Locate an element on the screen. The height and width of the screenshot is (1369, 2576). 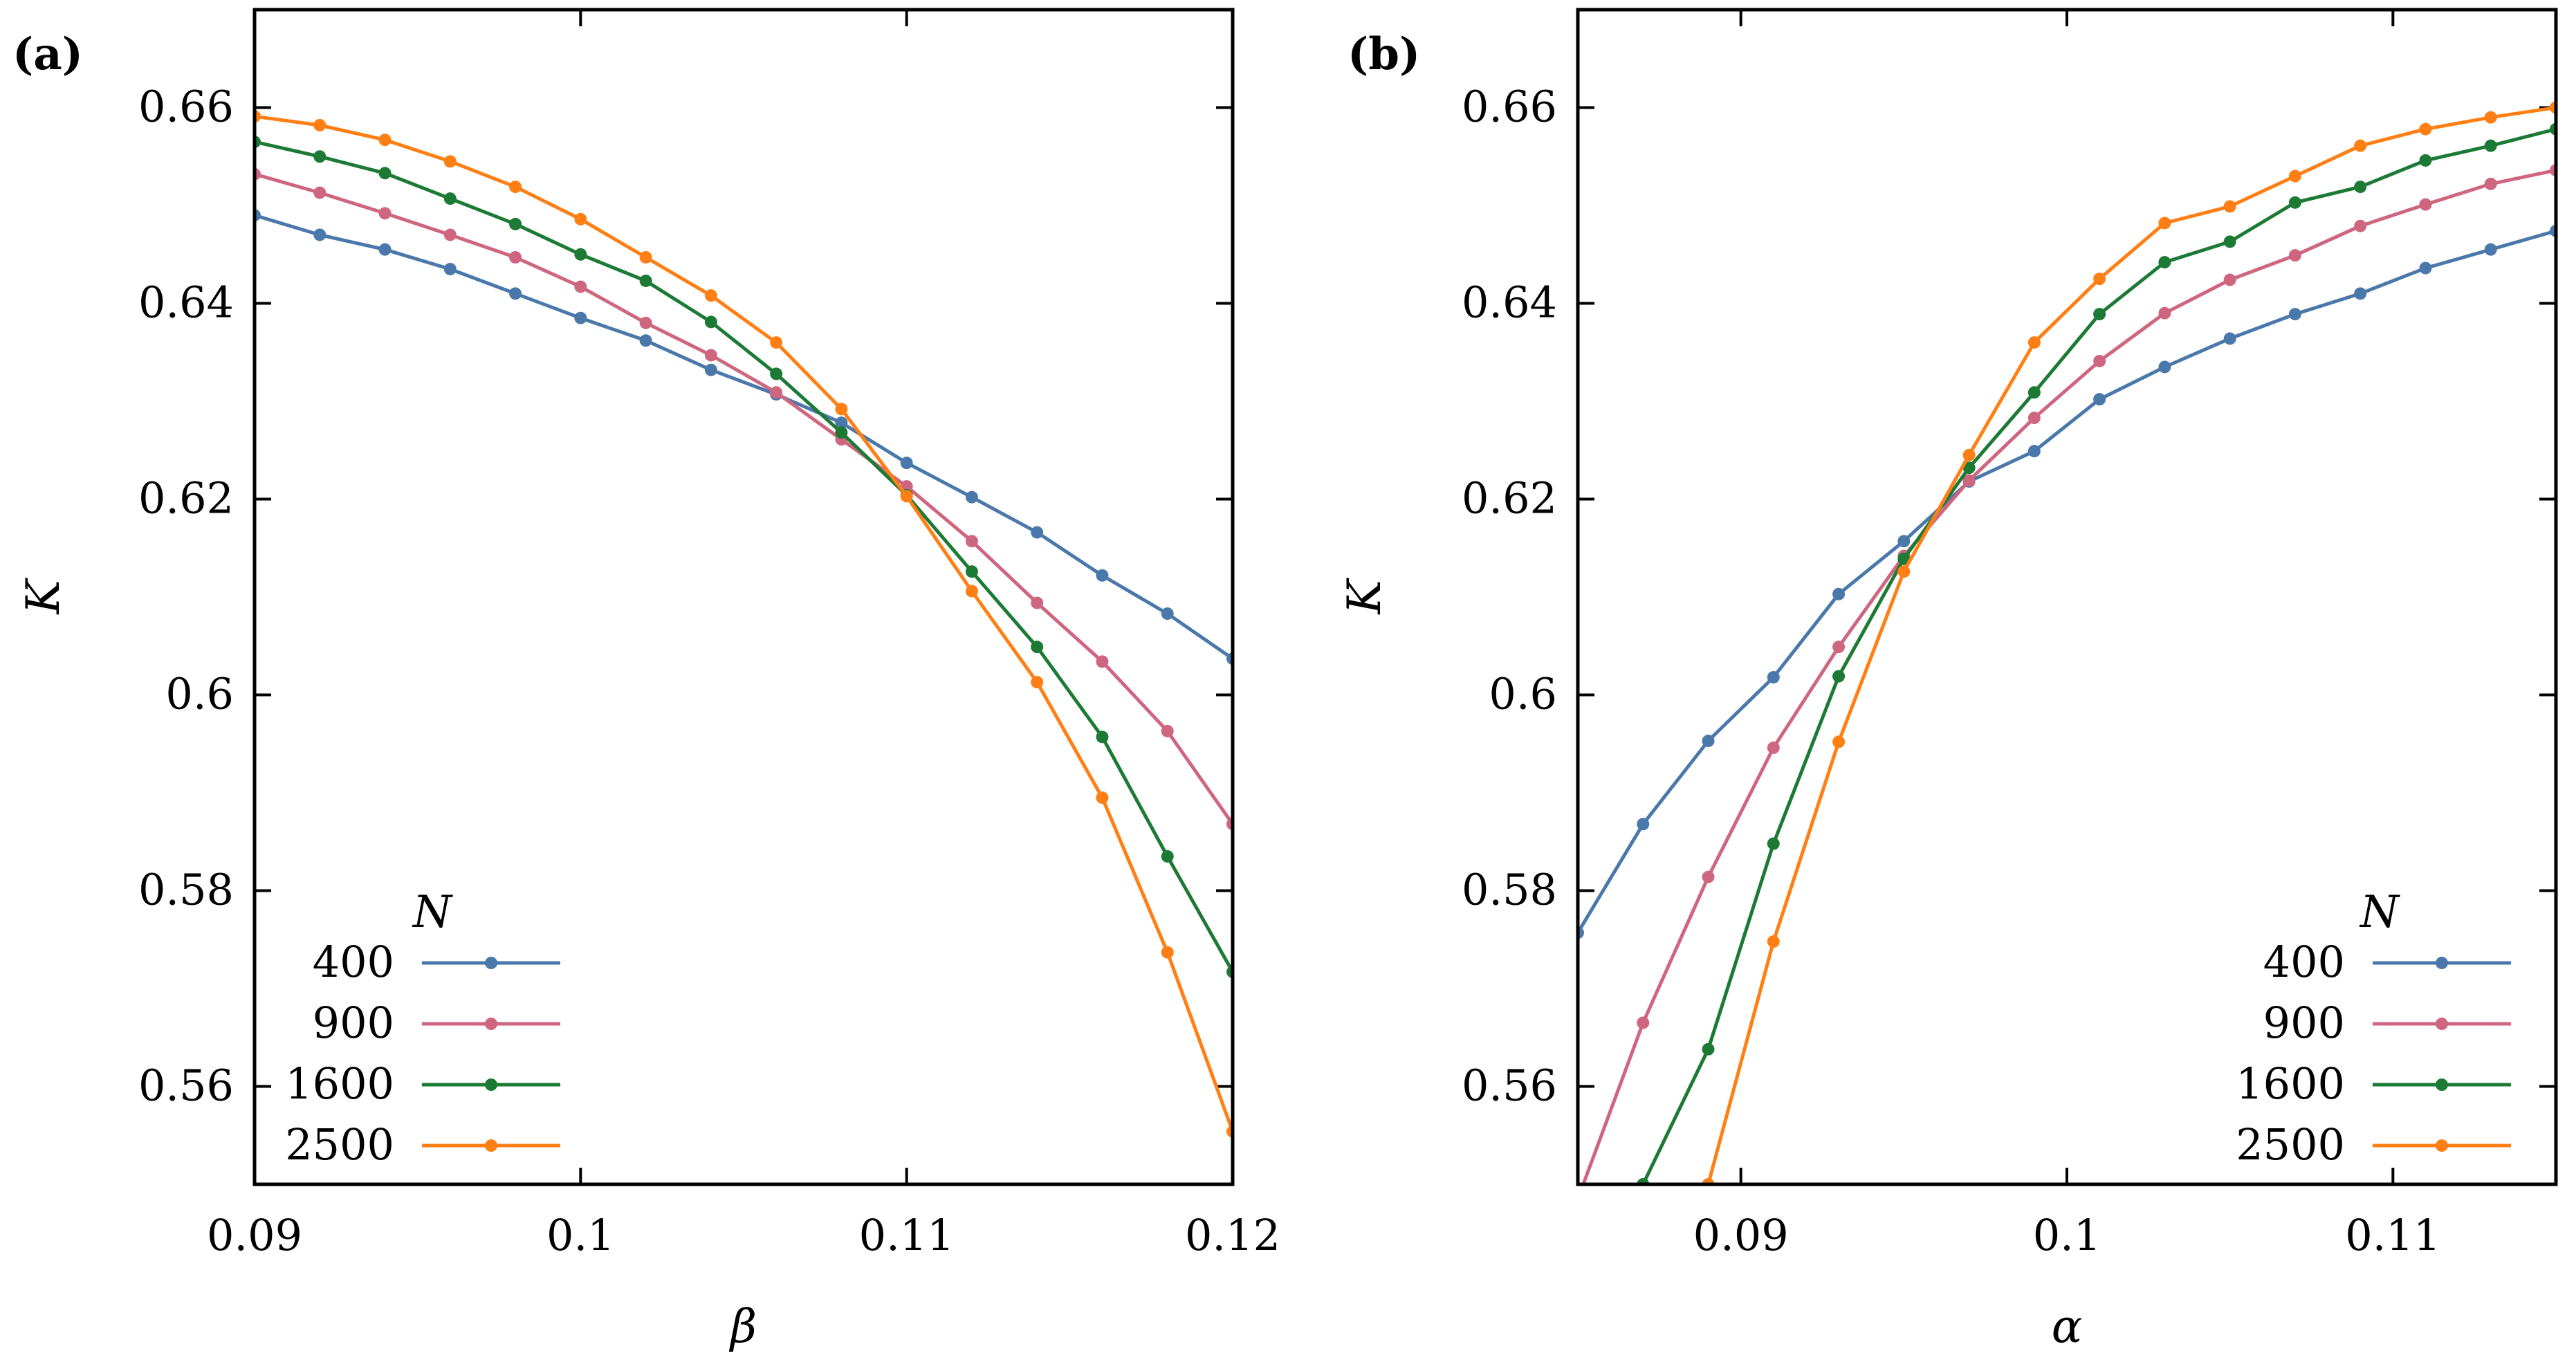
legend-label-1600: 1600 is located at coordinates (2290, 1083).